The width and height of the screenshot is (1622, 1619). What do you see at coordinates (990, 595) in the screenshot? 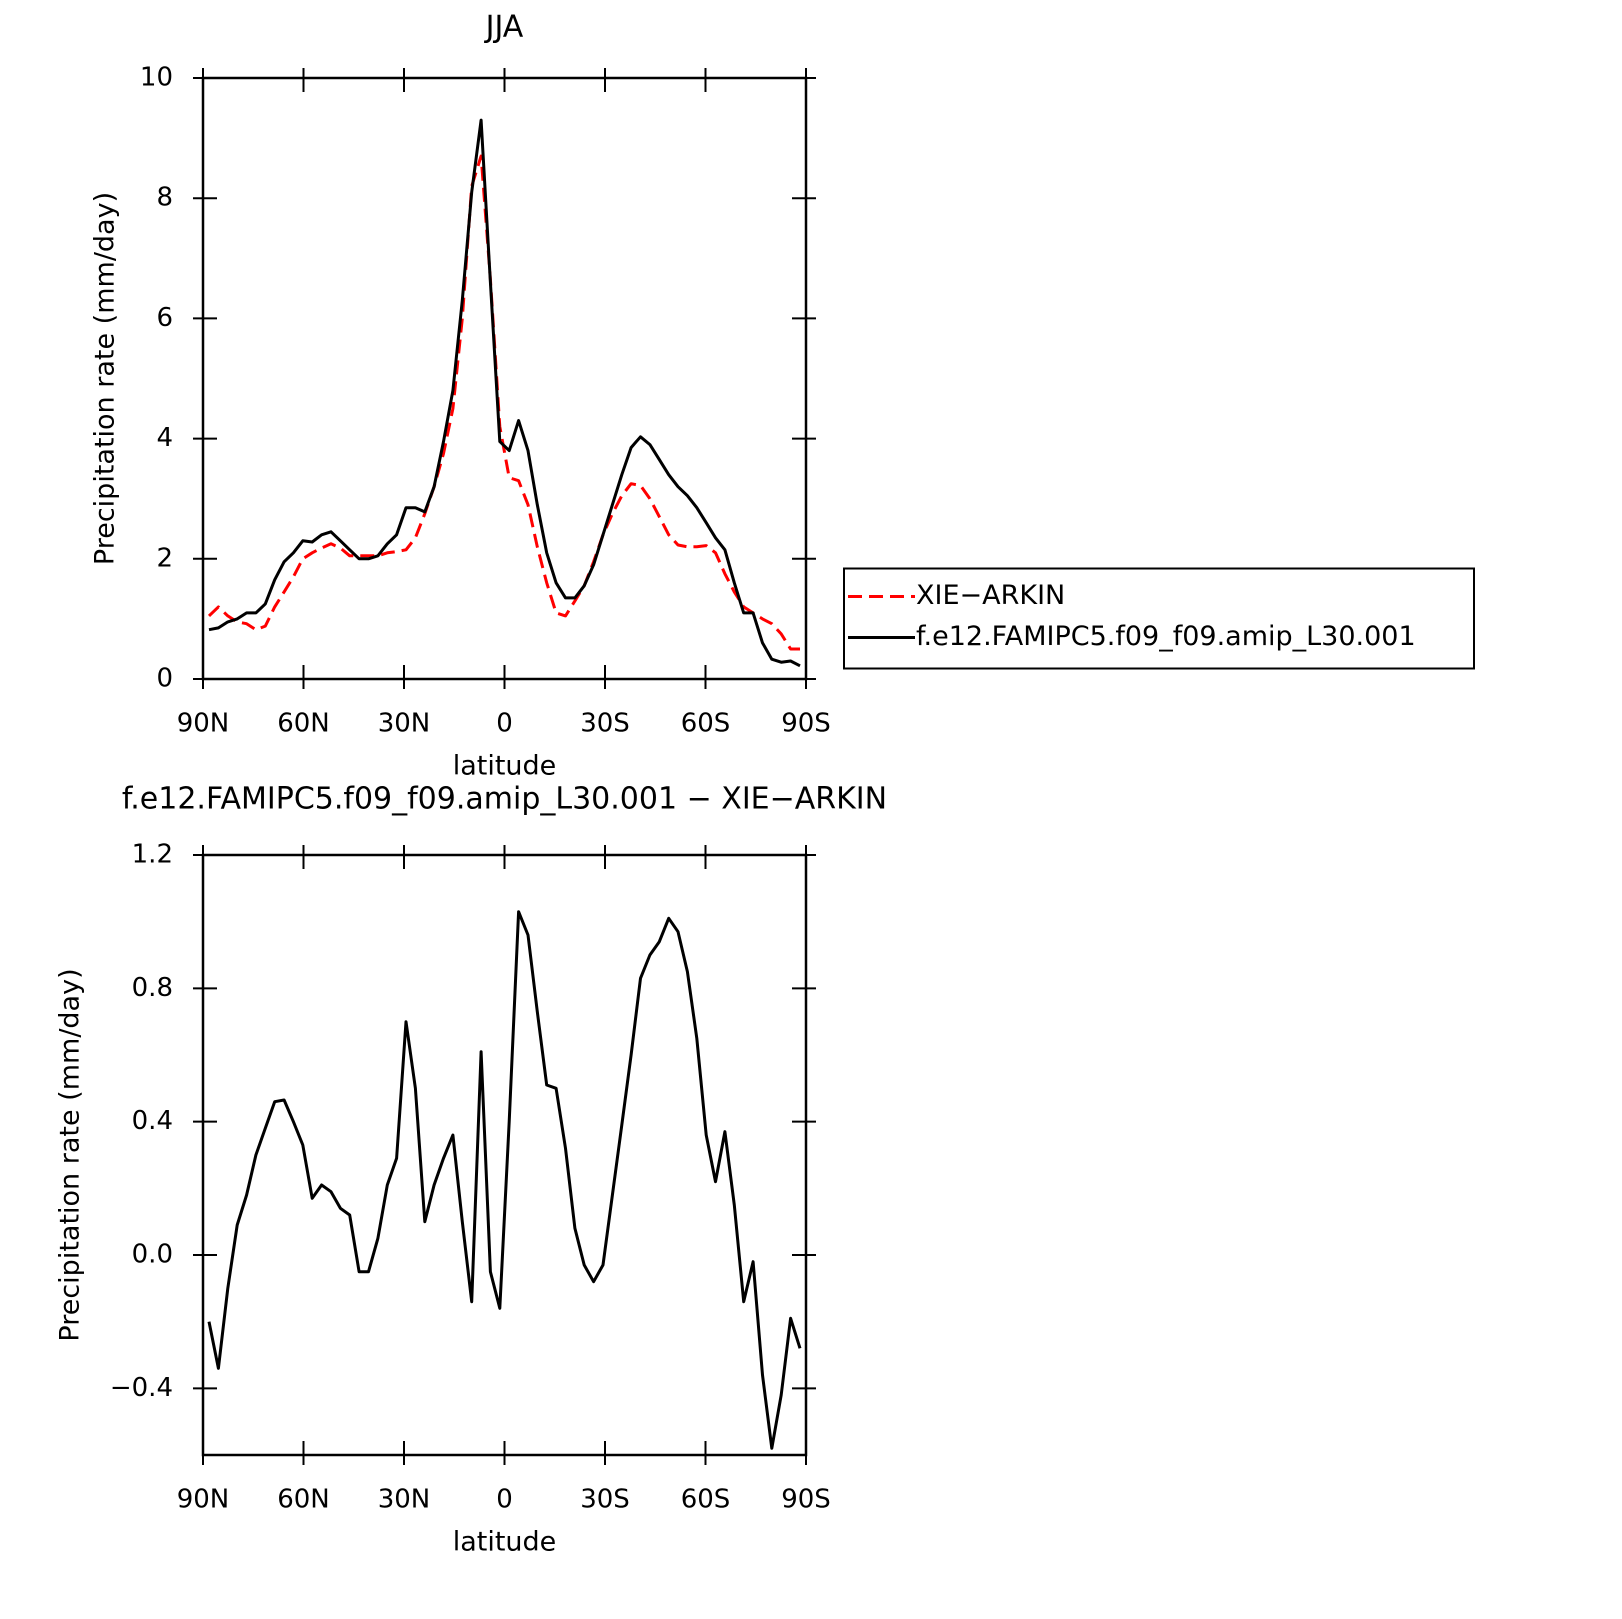
I see `legend-label: XIE−ARKIN` at bounding box center [990, 595].